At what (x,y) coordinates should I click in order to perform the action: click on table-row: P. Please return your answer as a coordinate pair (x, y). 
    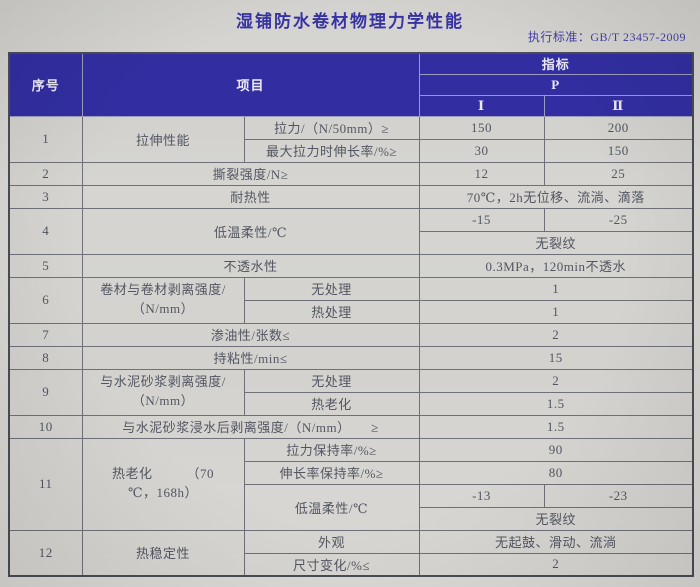
    Looking at the image, I should click on (351, 84).